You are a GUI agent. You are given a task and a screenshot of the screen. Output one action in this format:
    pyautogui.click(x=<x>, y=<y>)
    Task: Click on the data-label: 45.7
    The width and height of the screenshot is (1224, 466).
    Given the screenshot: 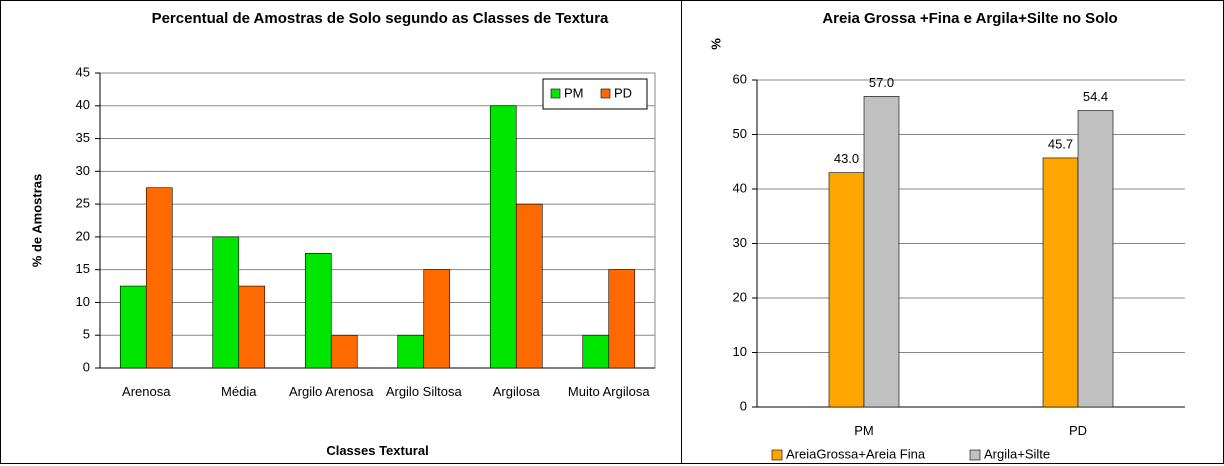 What is the action you would take?
    pyautogui.click(x=1060, y=143)
    